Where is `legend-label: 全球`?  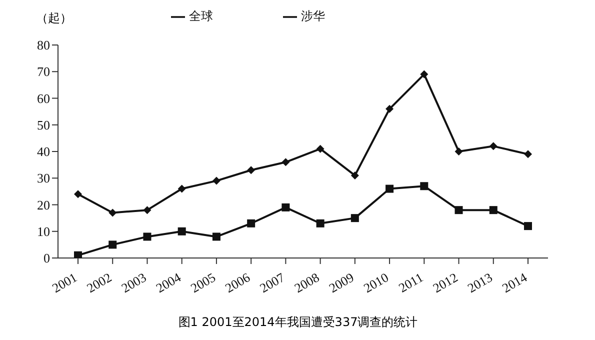 legend-label: 全球 is located at coordinates (201, 16).